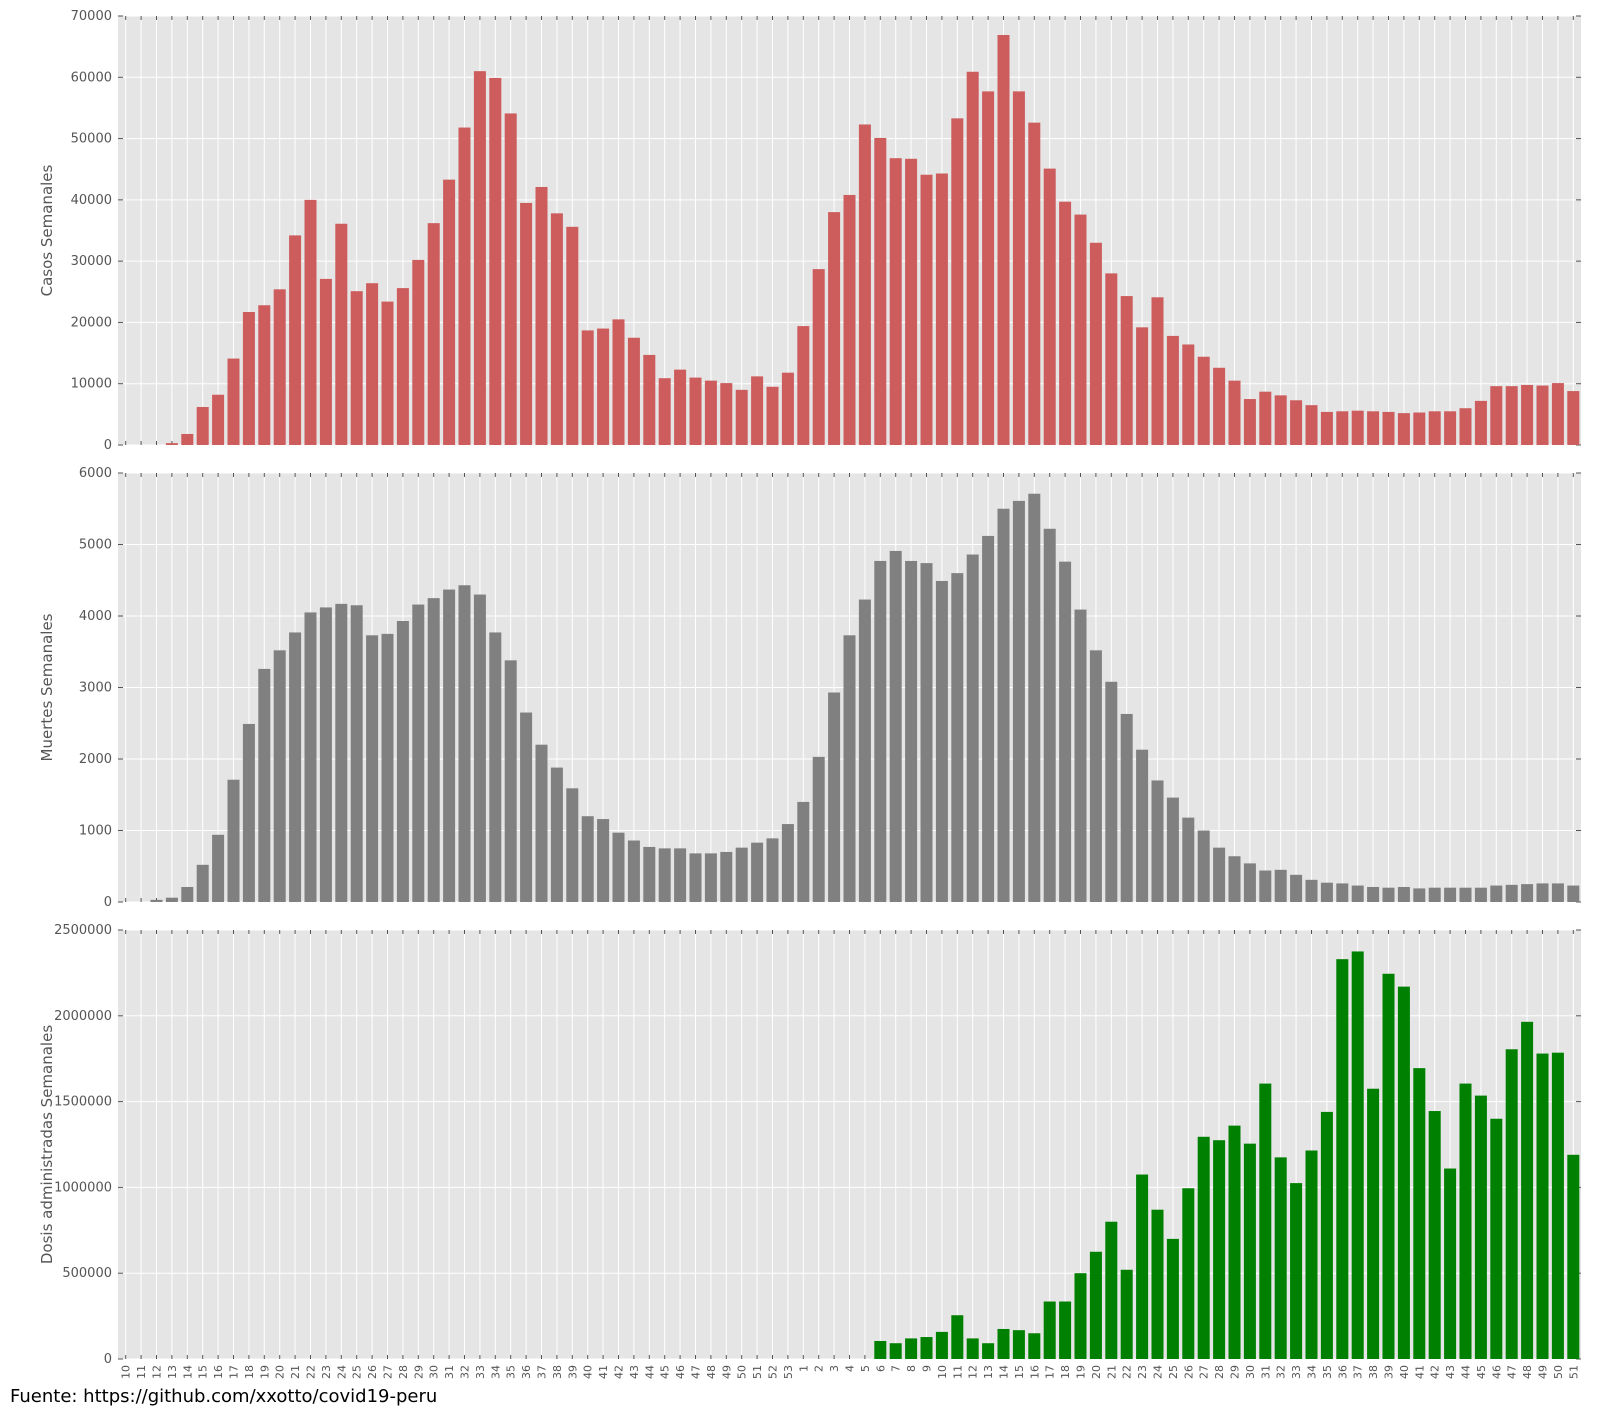 Image resolution: width=1600 pixels, height=1418 pixels. Describe the element at coordinates (1096, 1372) in the screenshot. I see `x-tick-label: 20` at that location.